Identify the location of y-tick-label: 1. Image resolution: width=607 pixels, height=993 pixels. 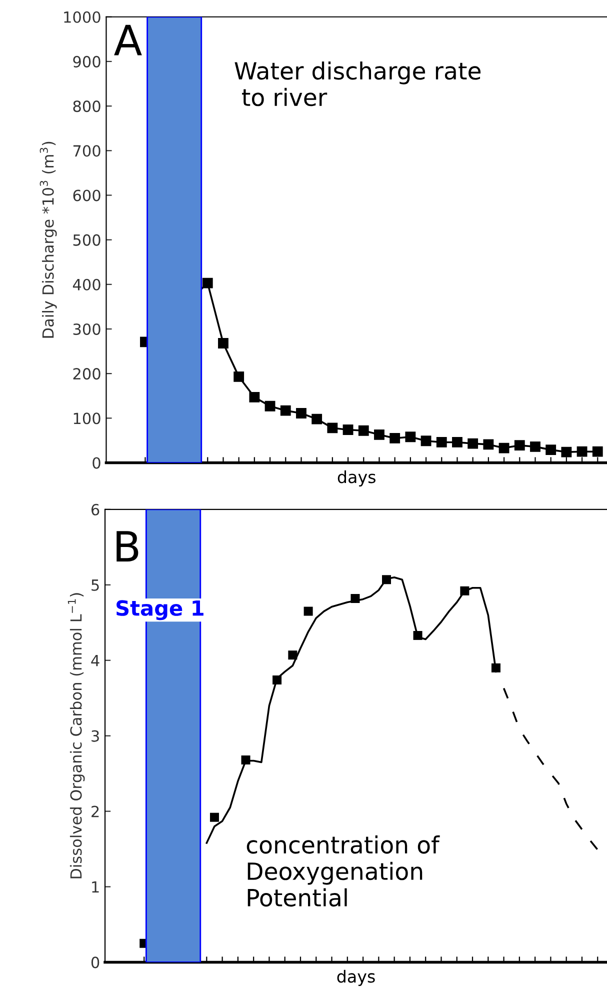
(95, 887).